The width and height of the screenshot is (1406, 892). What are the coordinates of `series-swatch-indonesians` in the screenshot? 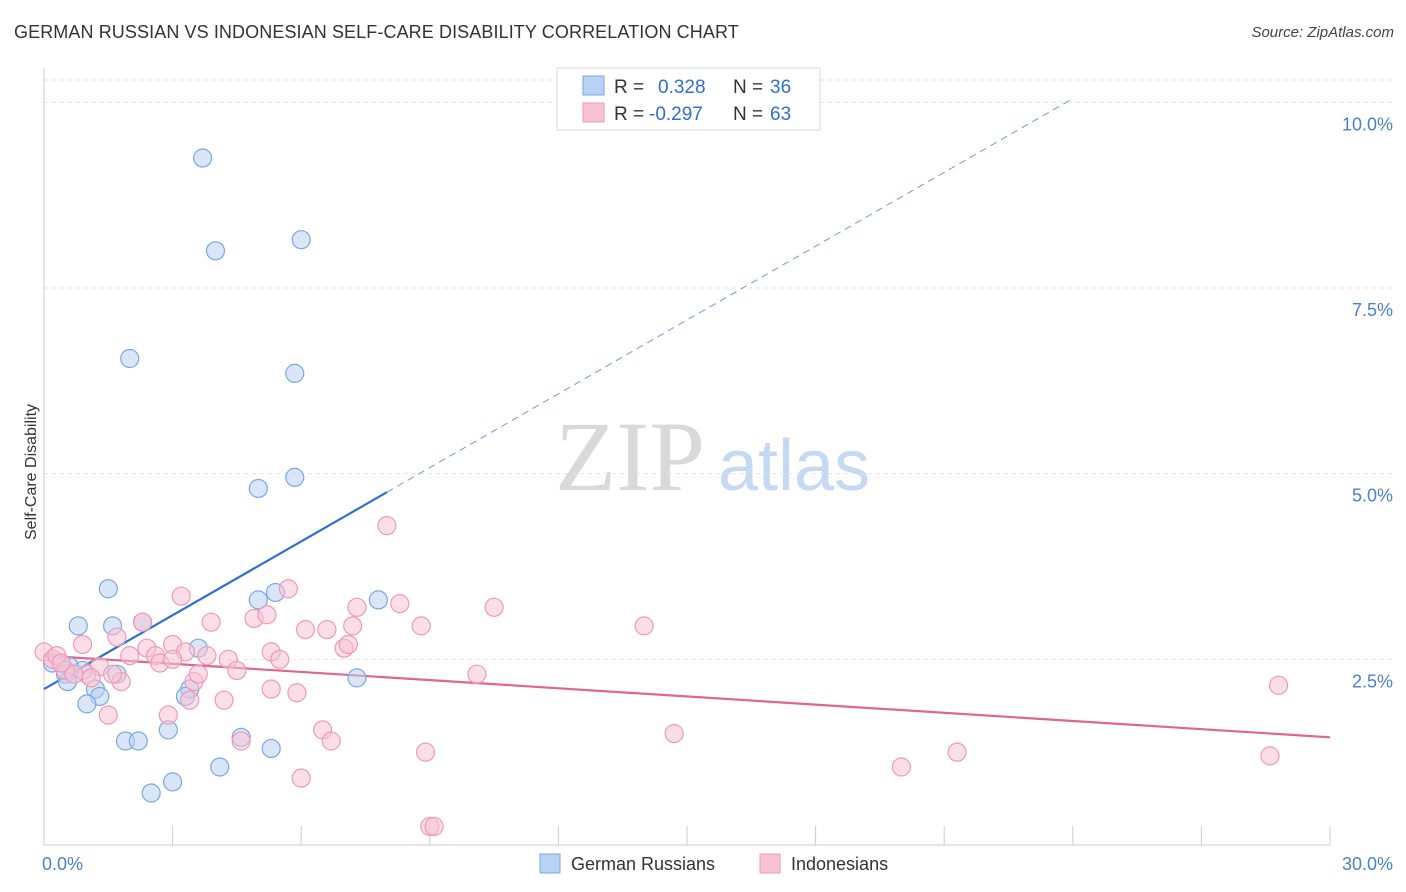 It's located at (770, 863).